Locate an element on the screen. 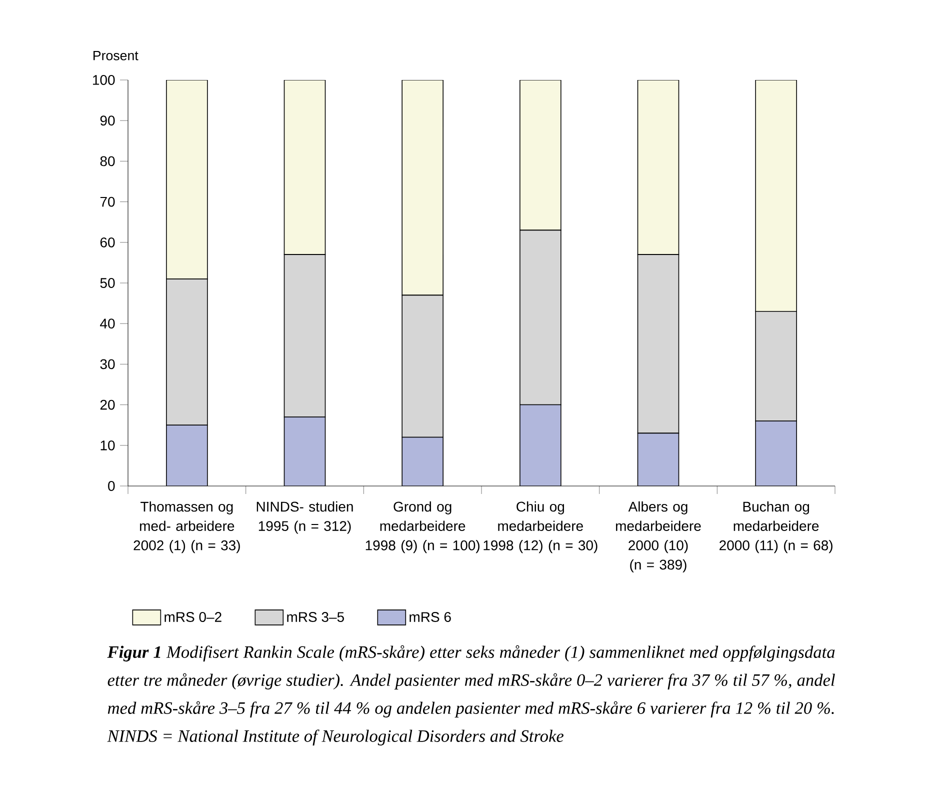 Image resolution: width=935 pixels, height=812 pixels. y-tick-label: 60 is located at coordinates (107, 242).